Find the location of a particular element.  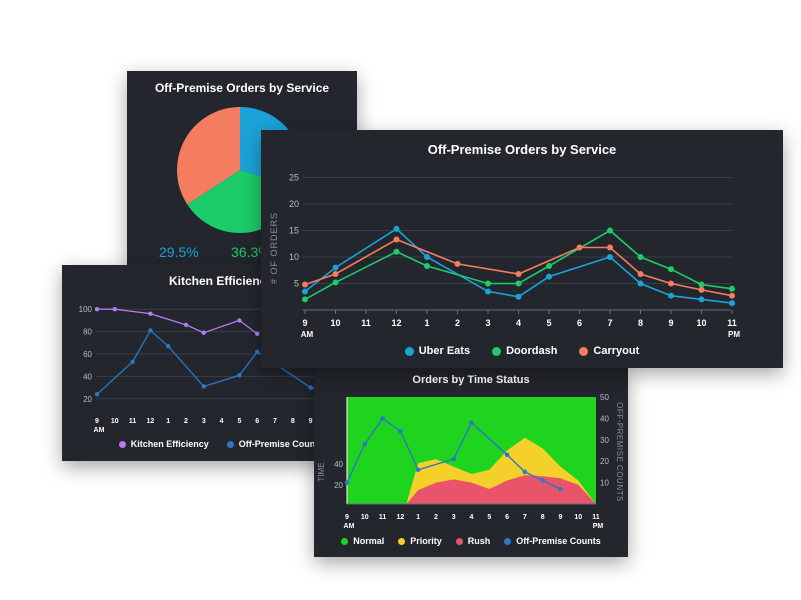

y2-tick-label: 20 is located at coordinates (604, 461).